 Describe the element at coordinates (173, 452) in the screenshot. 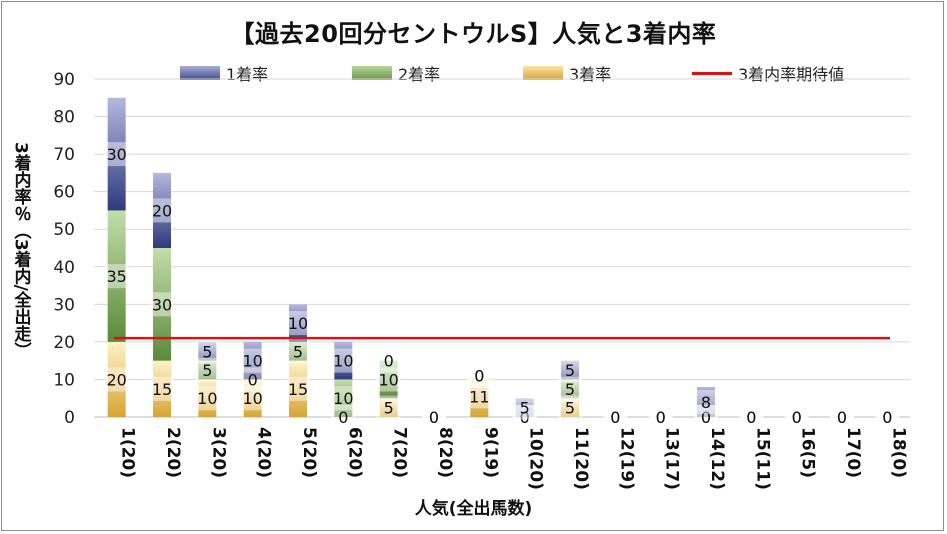

I see `x-tick-label: 2(20)` at that location.